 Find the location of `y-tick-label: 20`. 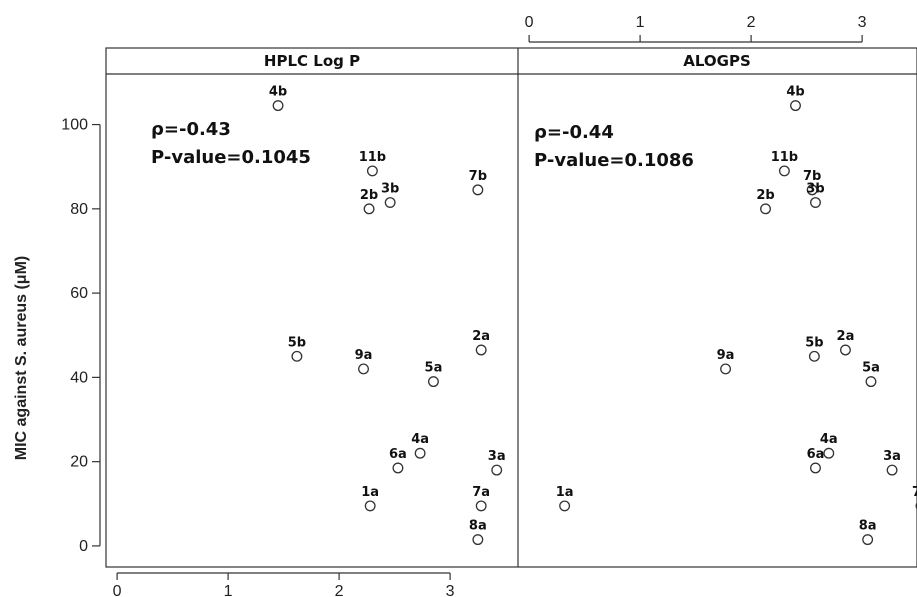

y-tick-label: 20 is located at coordinates (79, 462).